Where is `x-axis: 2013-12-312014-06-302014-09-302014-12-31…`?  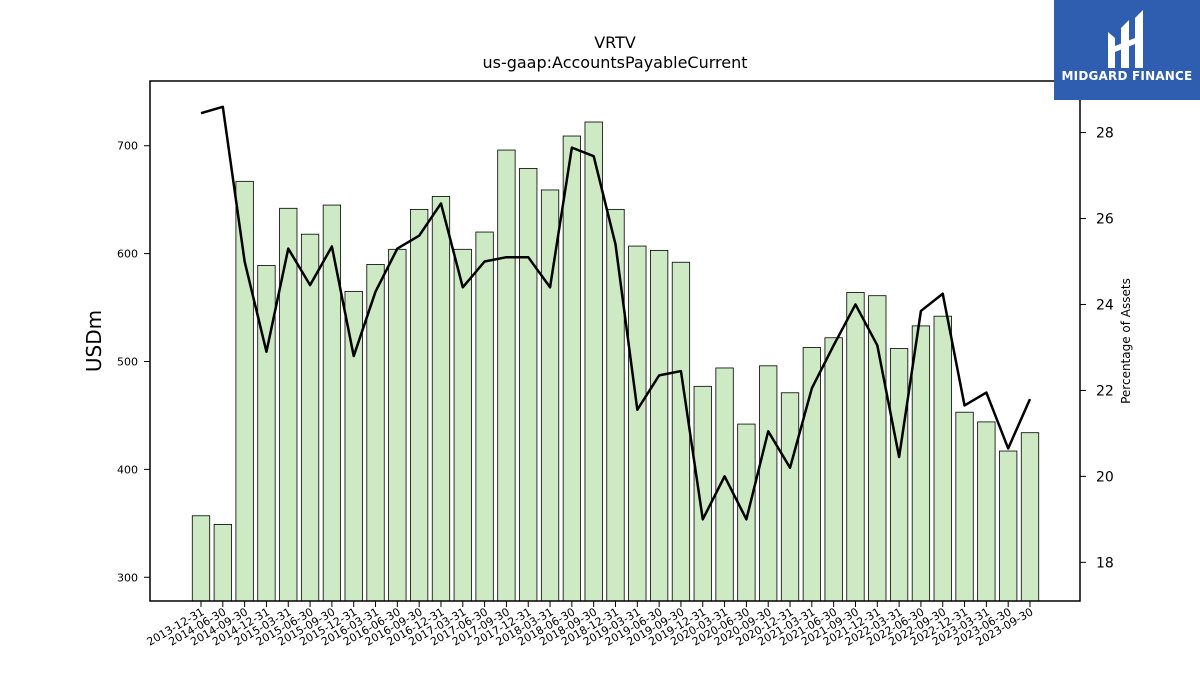
x-axis: 2013-12-312014-06-302014-09-302014-12-31… is located at coordinates (590, 625).